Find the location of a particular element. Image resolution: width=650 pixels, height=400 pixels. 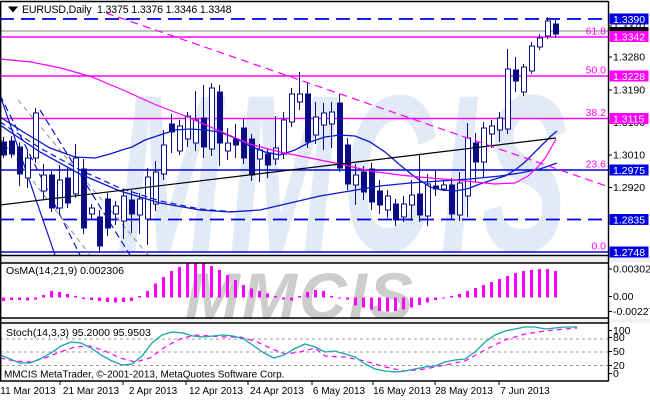

svg-text: 1.3190 is located at coordinates (629, 91).